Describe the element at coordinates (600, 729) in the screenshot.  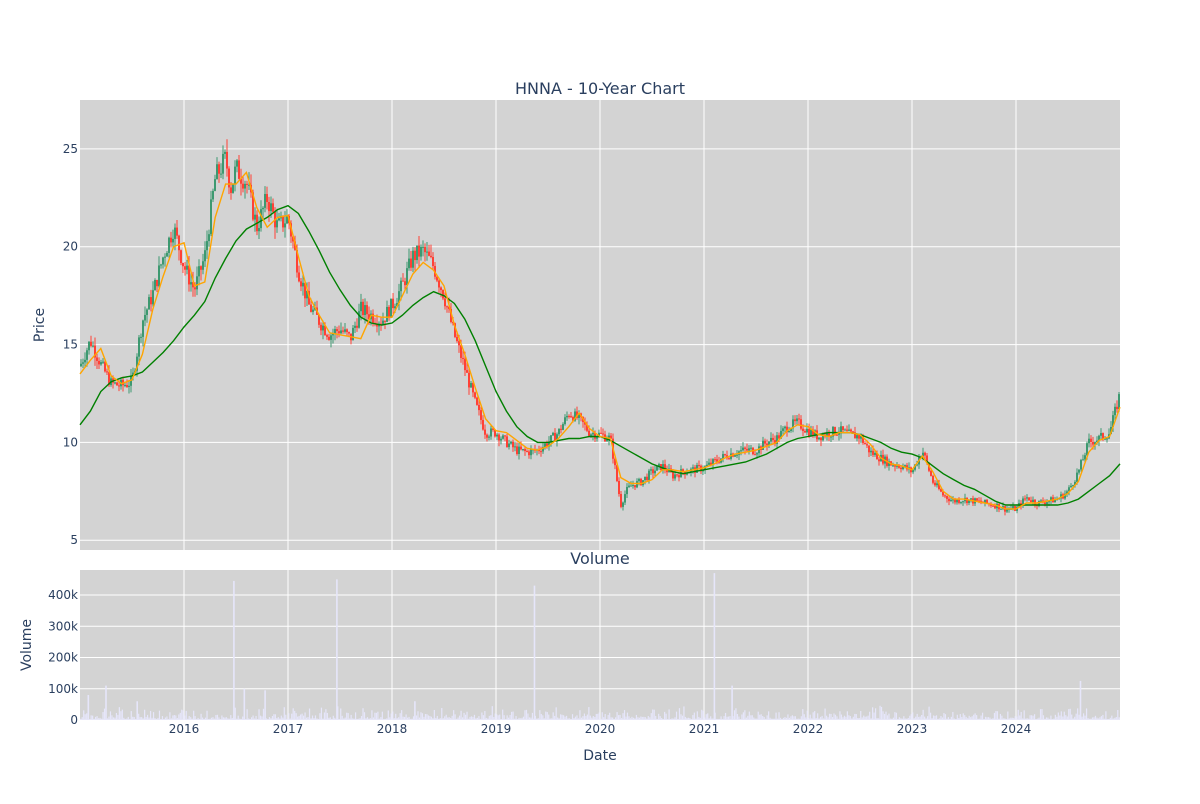
I see `x-tick-label: 2020` at that location.